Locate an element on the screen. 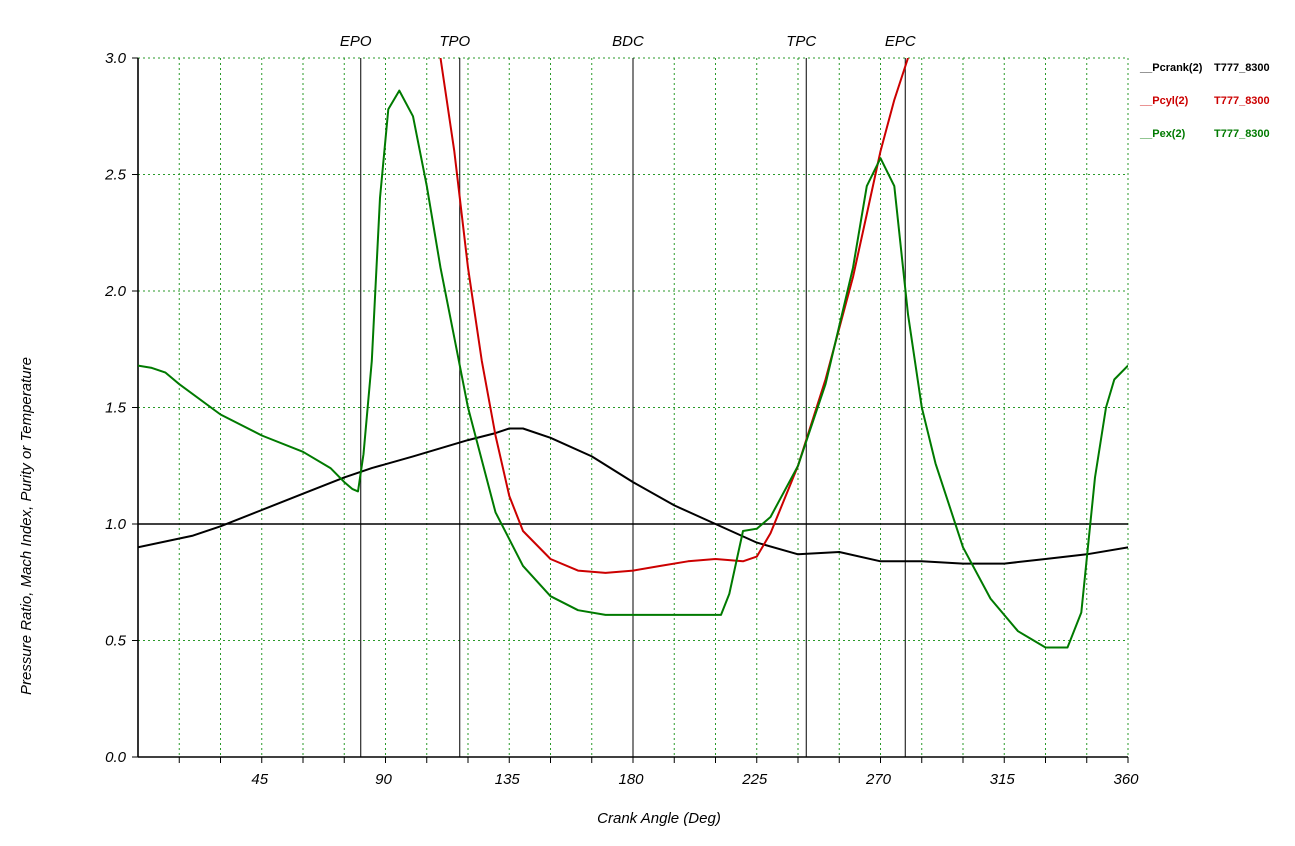 The image size is (1295, 846). y-tick-label: 2.5 is located at coordinates (115, 175).